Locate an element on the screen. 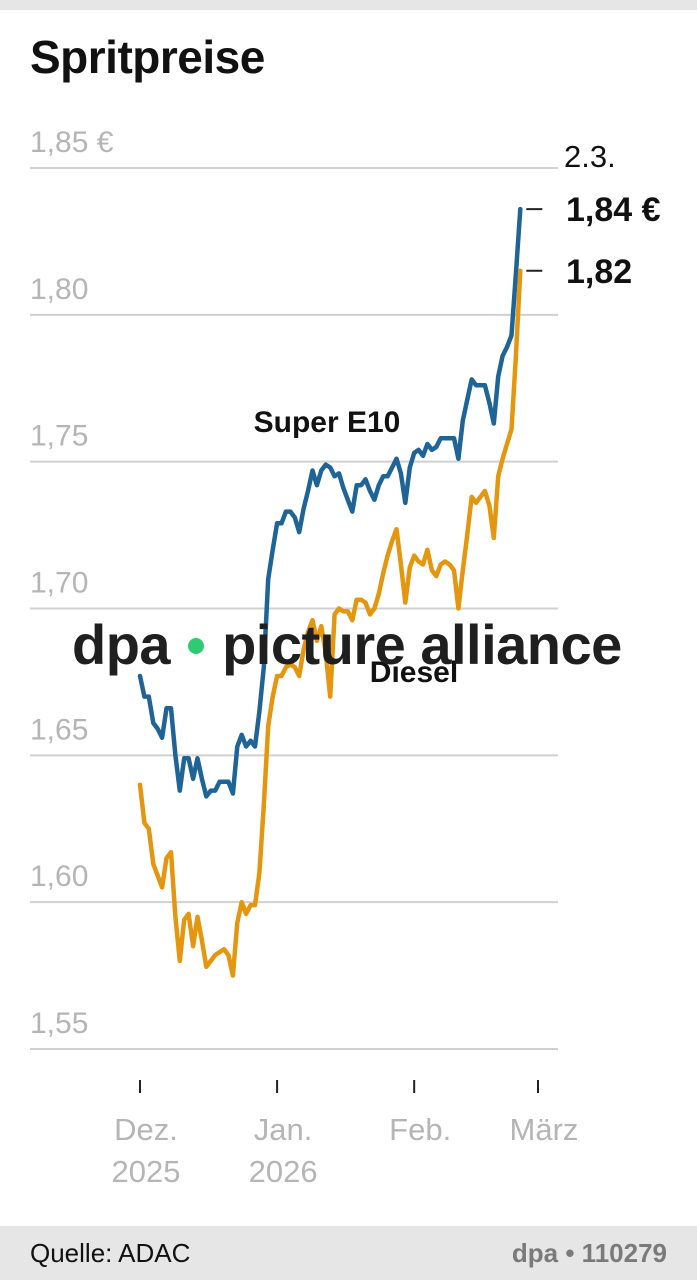 Image resolution: width=697 pixels, height=1280 pixels. end-date-label: 2.3. is located at coordinates (590, 156).